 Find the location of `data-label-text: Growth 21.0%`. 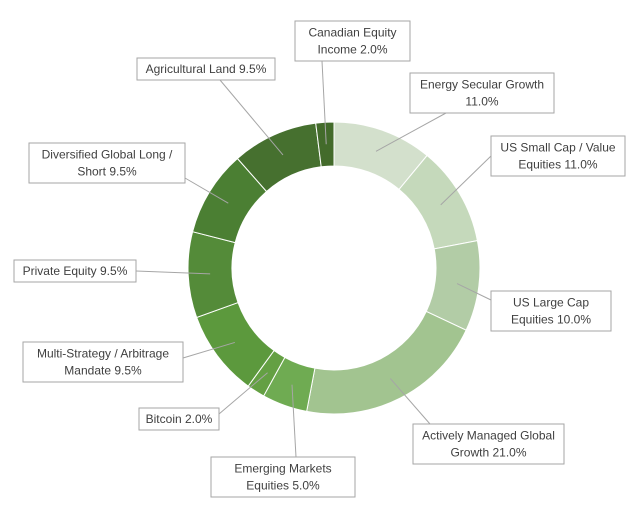

data-label-text: Growth 21.0% is located at coordinates (488, 453).